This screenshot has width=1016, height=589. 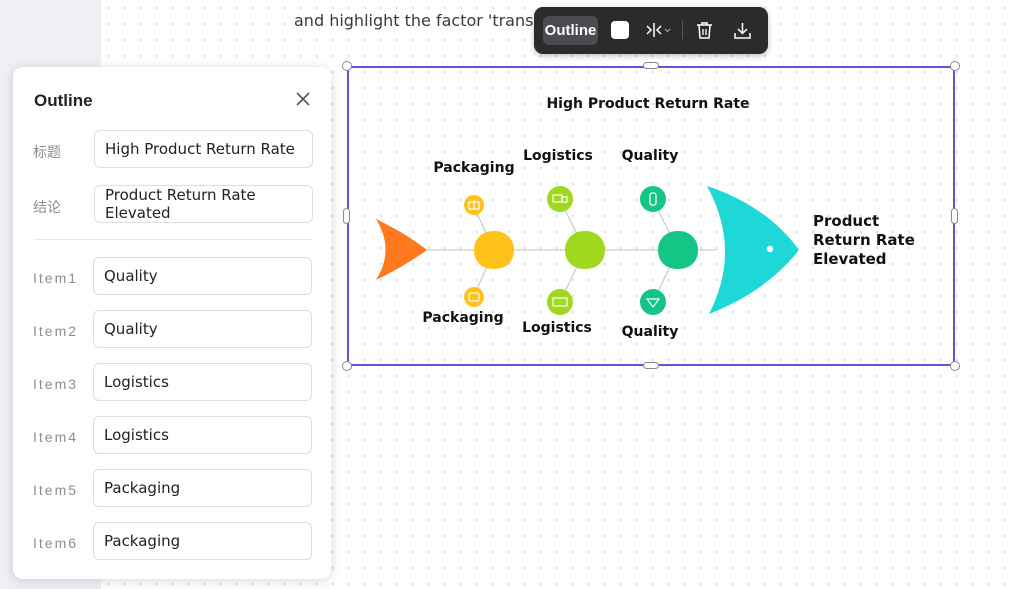 What do you see at coordinates (202, 435) in the screenshot?
I see `item4-field: Logistics` at bounding box center [202, 435].